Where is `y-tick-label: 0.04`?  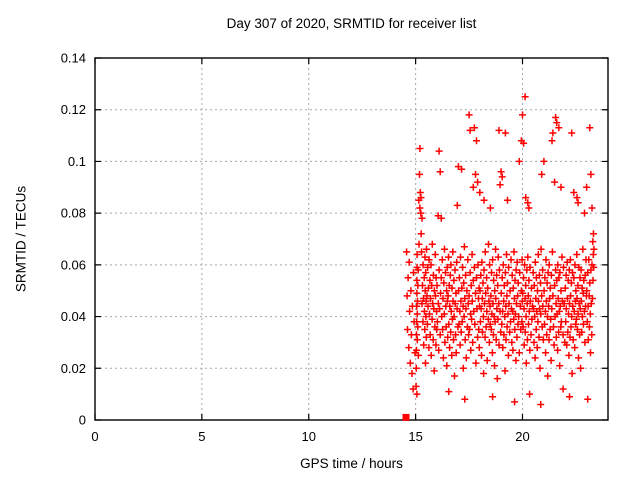 y-tick-label: 0.04 is located at coordinates (73, 316).